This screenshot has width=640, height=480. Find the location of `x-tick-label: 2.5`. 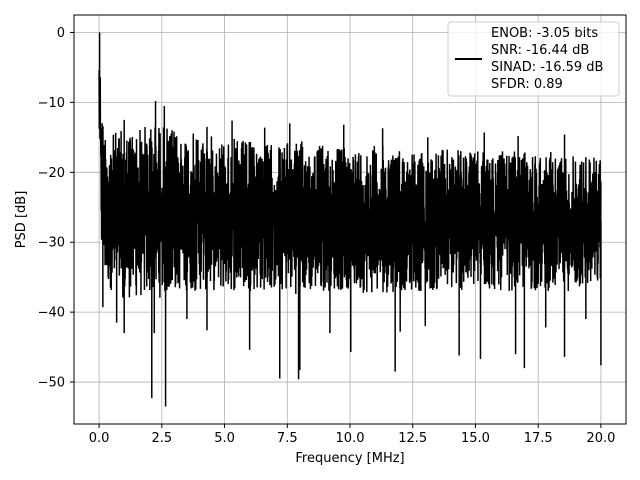

x-tick-label: 2.5 is located at coordinates (161, 438).